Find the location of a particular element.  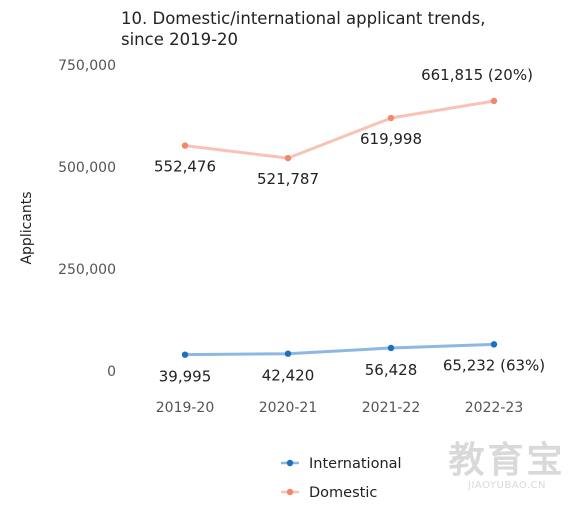

watermark-logo-text: 教育宝 is located at coordinates (506, 460).